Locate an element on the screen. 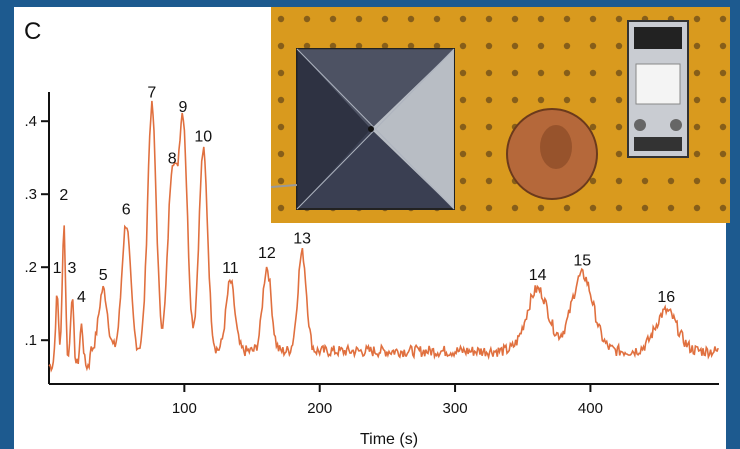  x-tick-label: 400 is located at coordinates (590, 408).